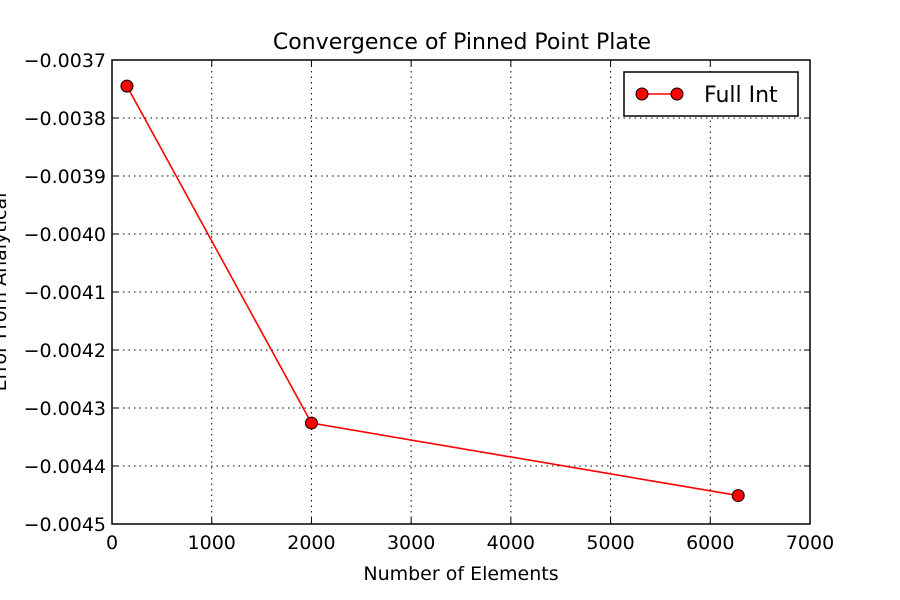 The width and height of the screenshot is (900, 600). I want to click on x-tick-label: 4000, so click(511, 543).